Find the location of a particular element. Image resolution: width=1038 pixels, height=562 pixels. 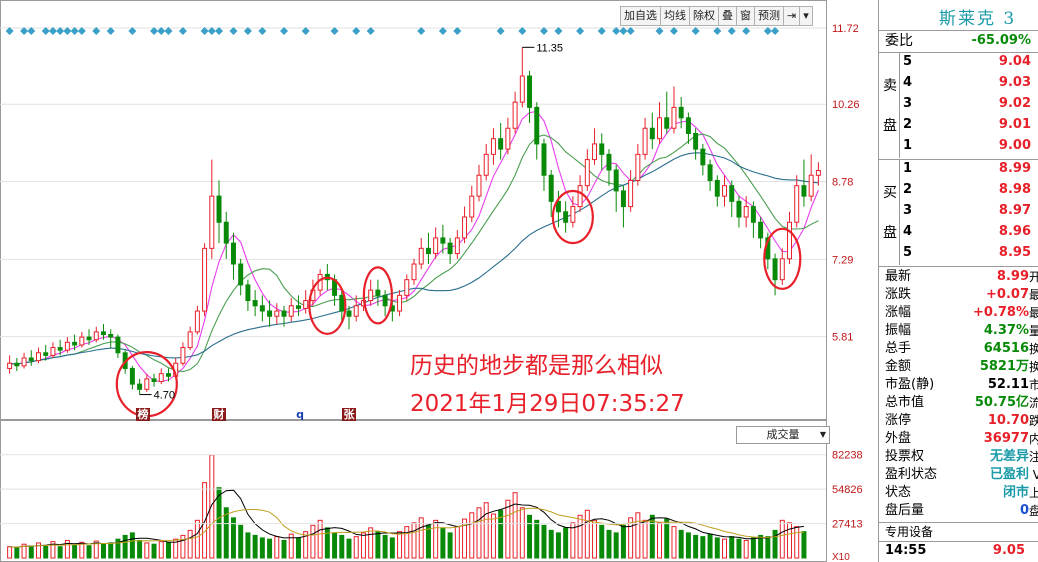

weibi-label: 委比 is located at coordinates (899, 41).